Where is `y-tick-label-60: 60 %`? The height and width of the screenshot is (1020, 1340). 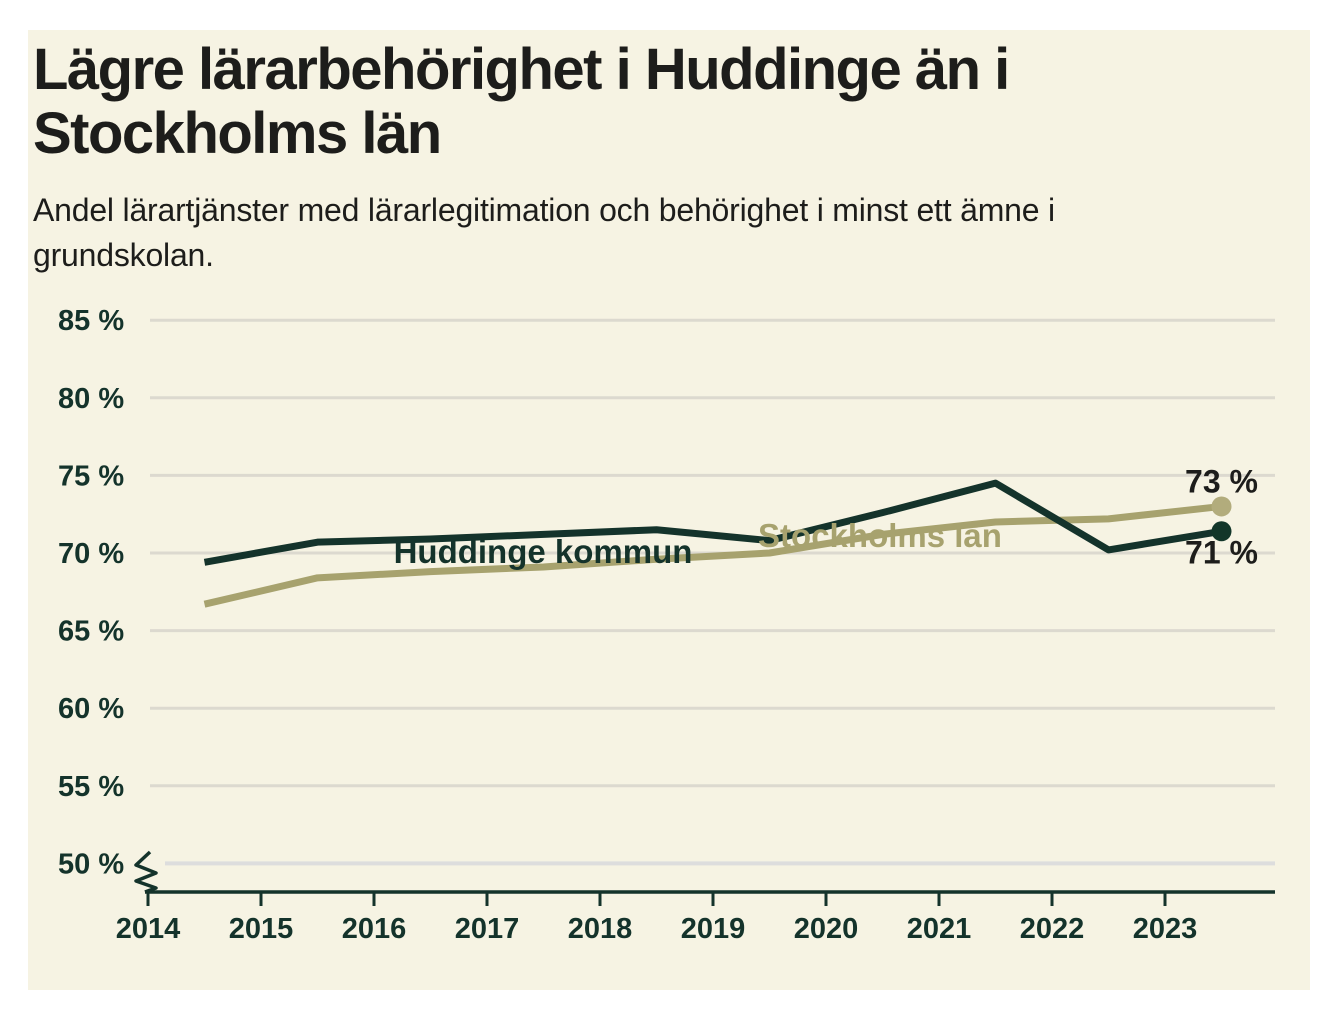 y-tick-label-60: 60 % is located at coordinates (91, 709).